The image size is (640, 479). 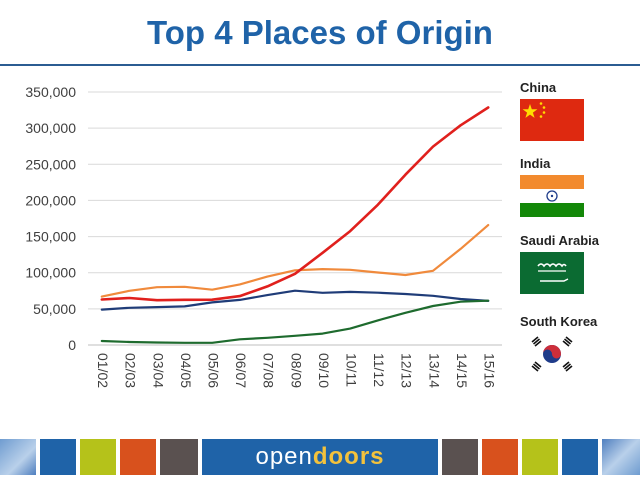 I want to click on legend-item-south-korea: South Korea, so click(x=575, y=344).